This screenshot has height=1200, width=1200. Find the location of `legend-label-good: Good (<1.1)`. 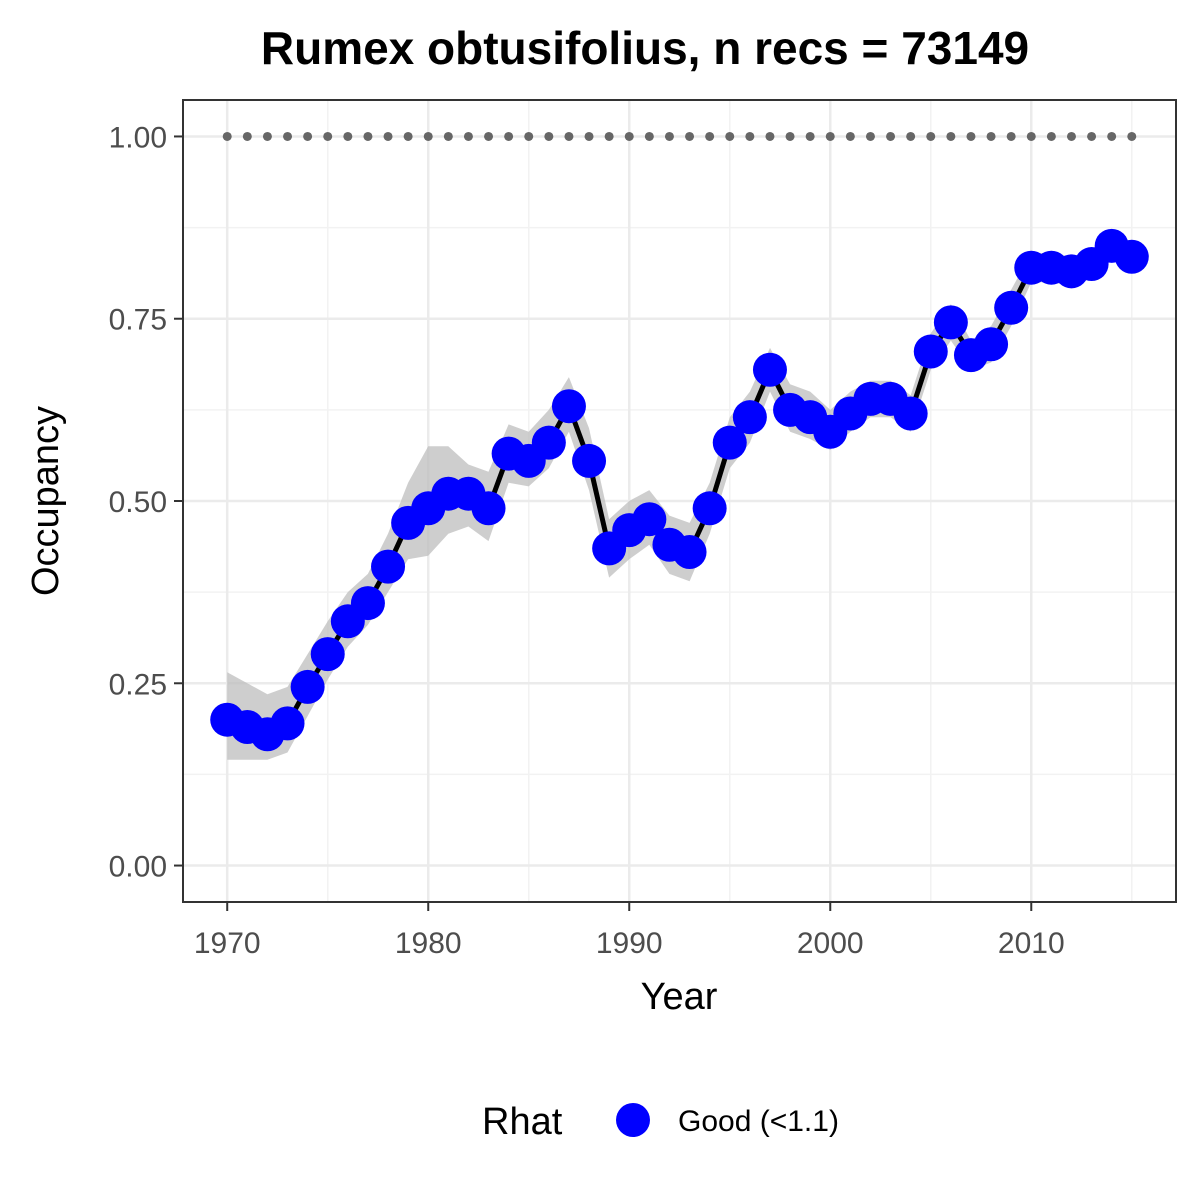

legend-label-good: Good (<1.1) is located at coordinates (758, 1121).